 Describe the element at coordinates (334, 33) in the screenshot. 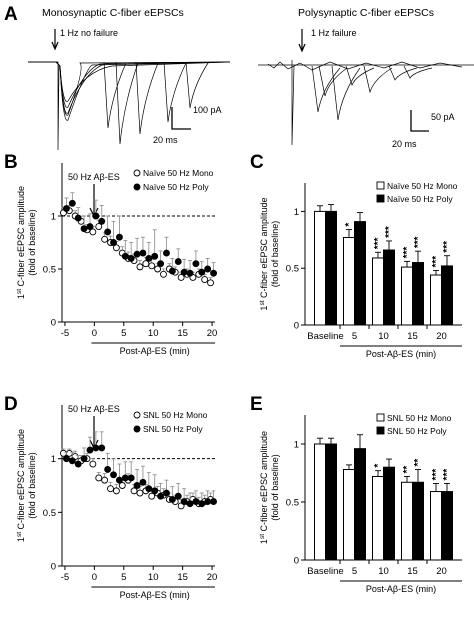

I see `poly-stim-note: 1 Hz failure` at that location.